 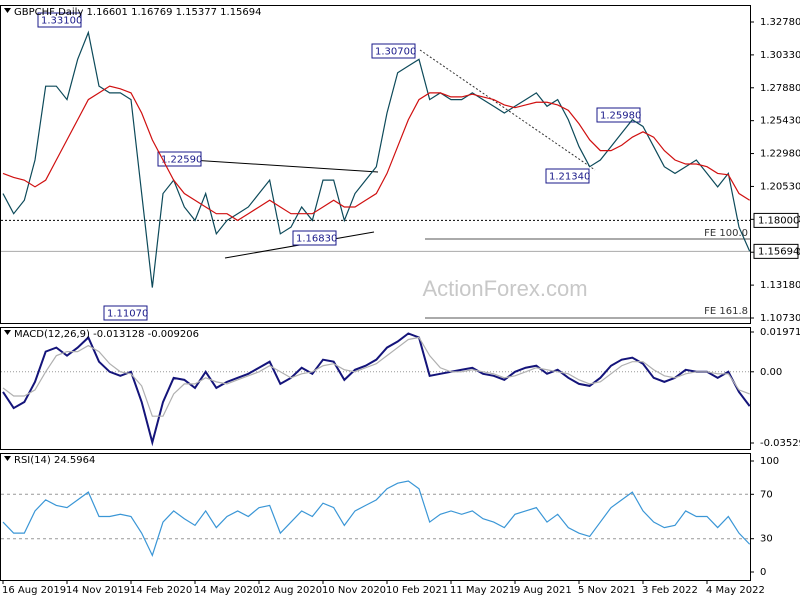 I want to click on pivot-label: 1.21340, so click(x=569, y=177).